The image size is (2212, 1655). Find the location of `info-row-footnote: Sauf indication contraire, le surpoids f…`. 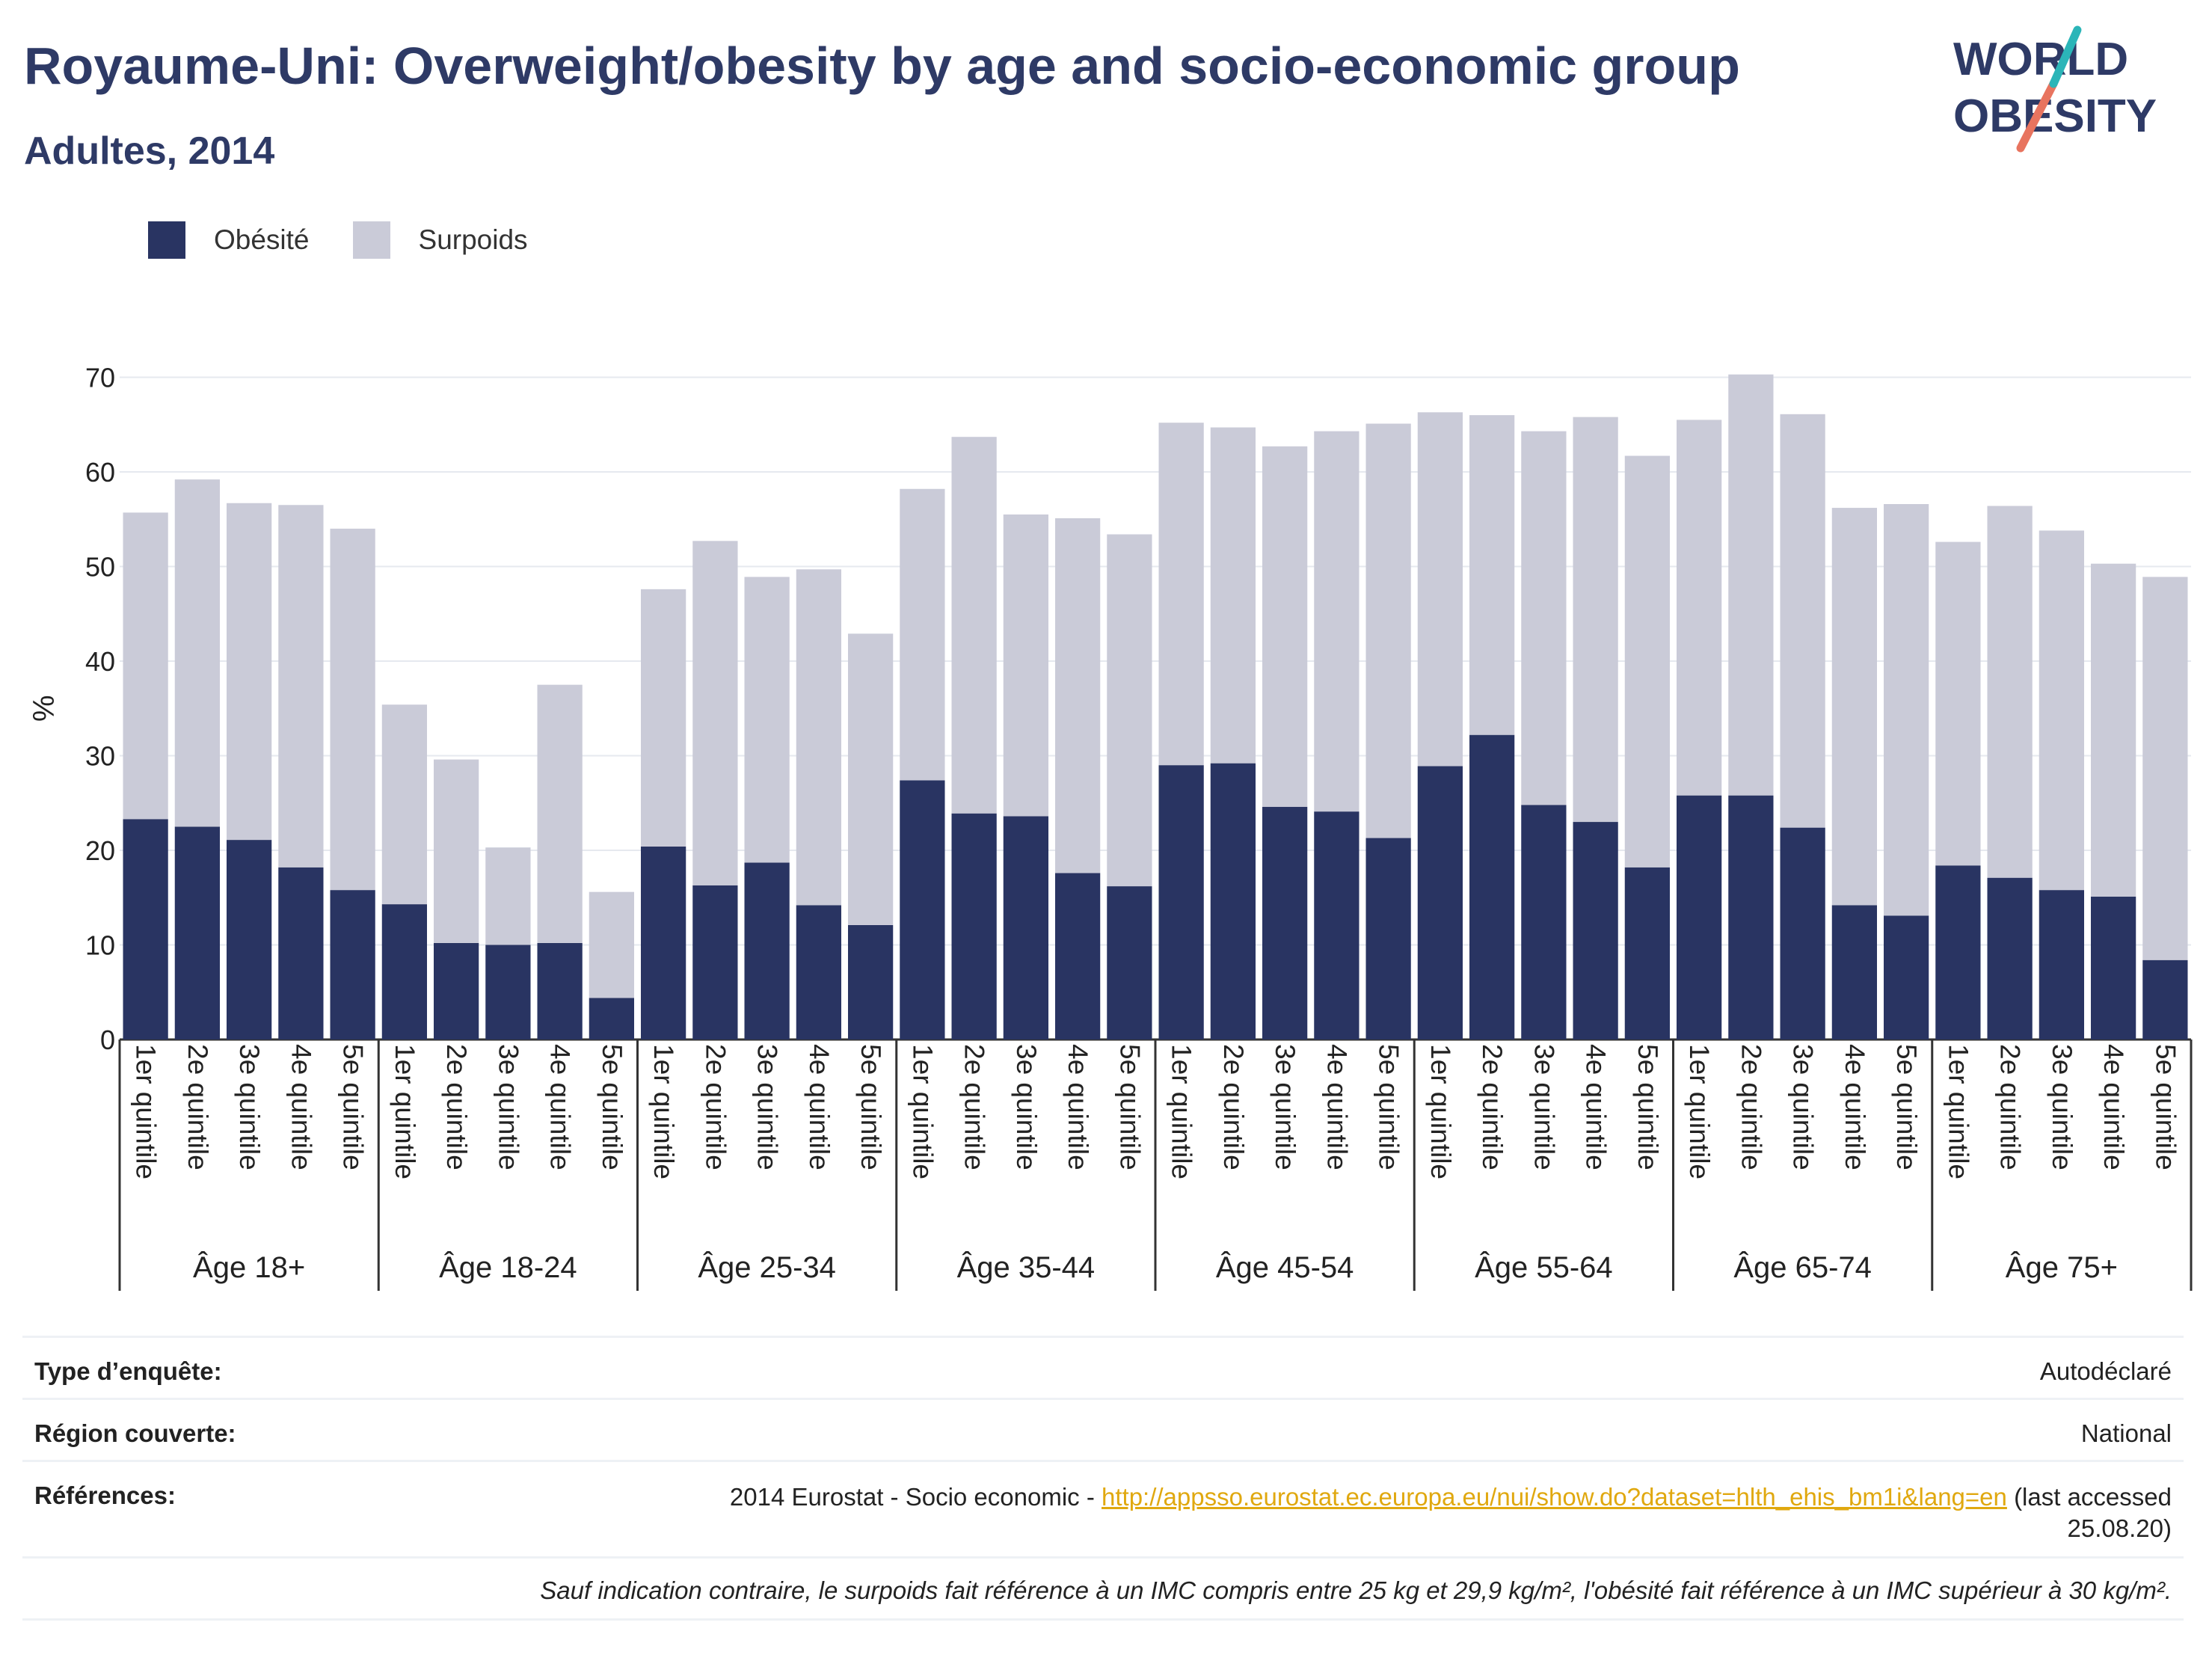

info-row-footnote: Sauf indication contraire, le surpoids f… is located at coordinates (1103, 1588).